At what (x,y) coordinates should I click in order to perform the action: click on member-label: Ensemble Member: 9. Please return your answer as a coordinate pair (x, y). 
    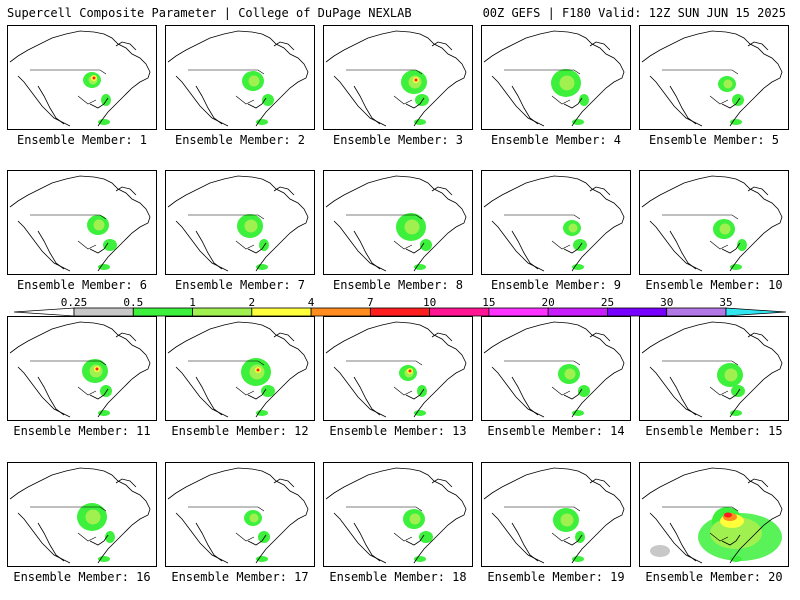
    Looking at the image, I should click on (556, 285).